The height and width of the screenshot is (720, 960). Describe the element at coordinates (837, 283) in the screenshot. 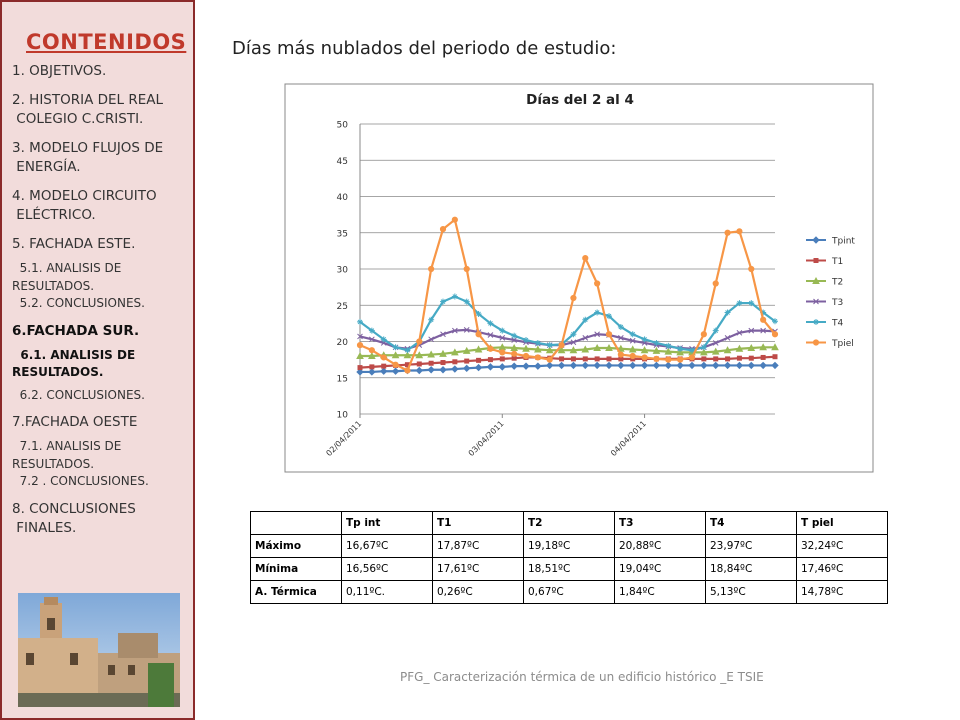

I see `legend-label: T2` at that location.